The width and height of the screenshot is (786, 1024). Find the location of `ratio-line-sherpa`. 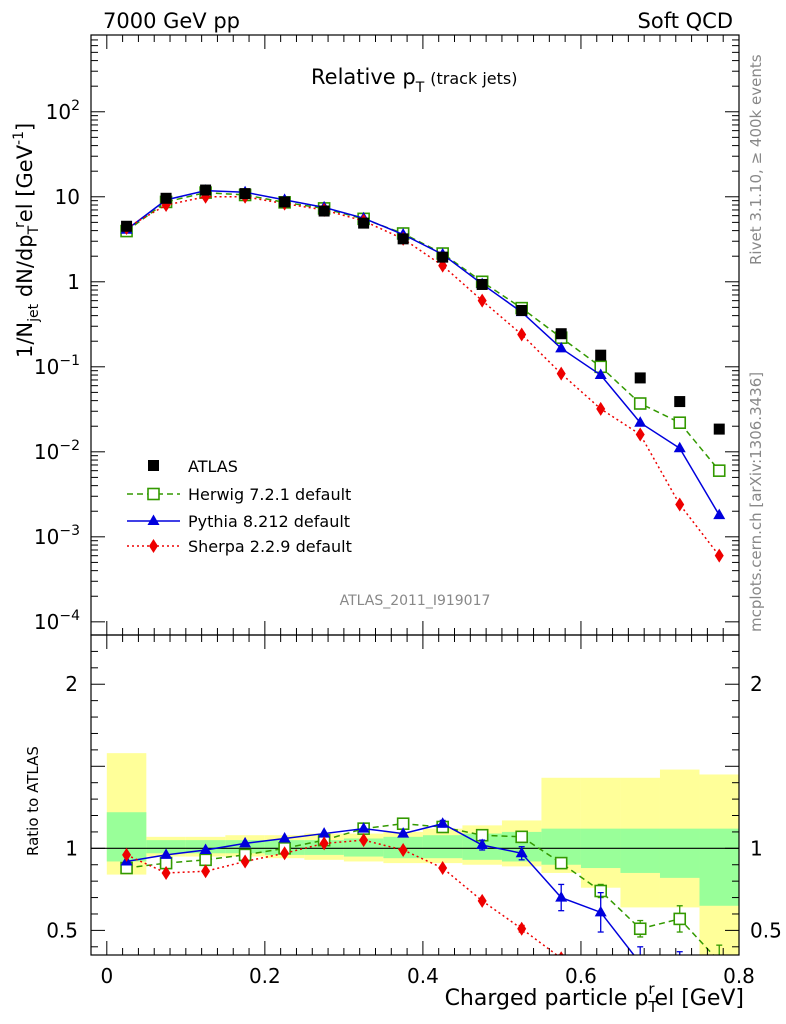

ratio-line-sherpa is located at coordinates (342, 897).